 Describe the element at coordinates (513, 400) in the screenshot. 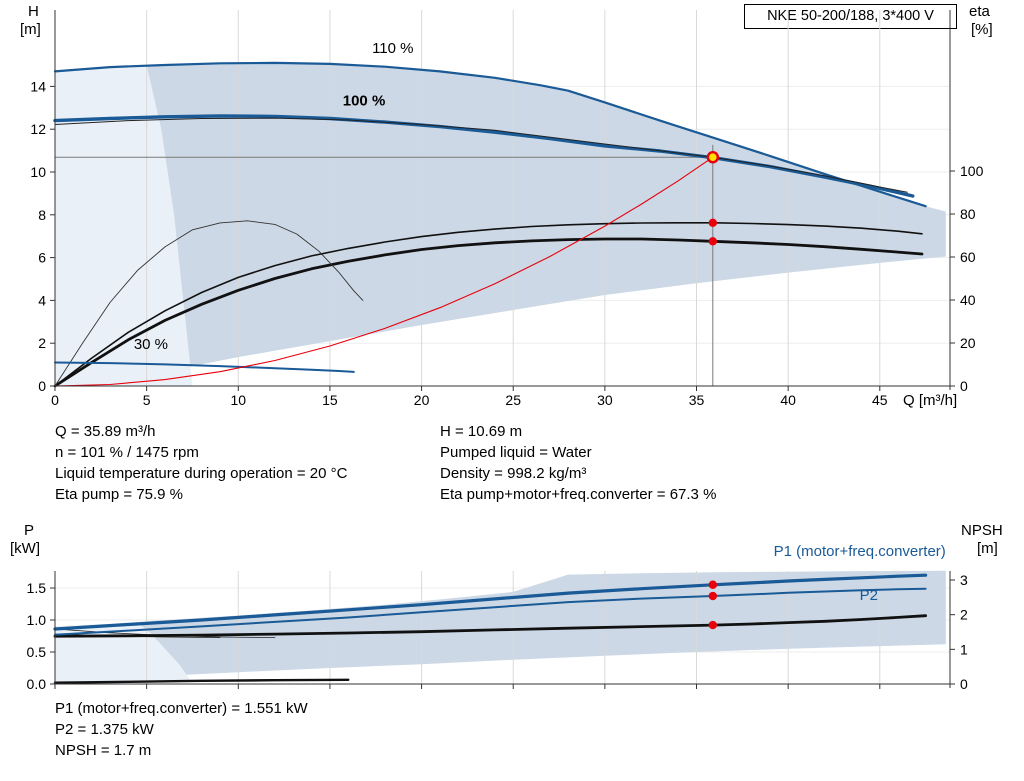

I see `x-tick-label: 25` at that location.